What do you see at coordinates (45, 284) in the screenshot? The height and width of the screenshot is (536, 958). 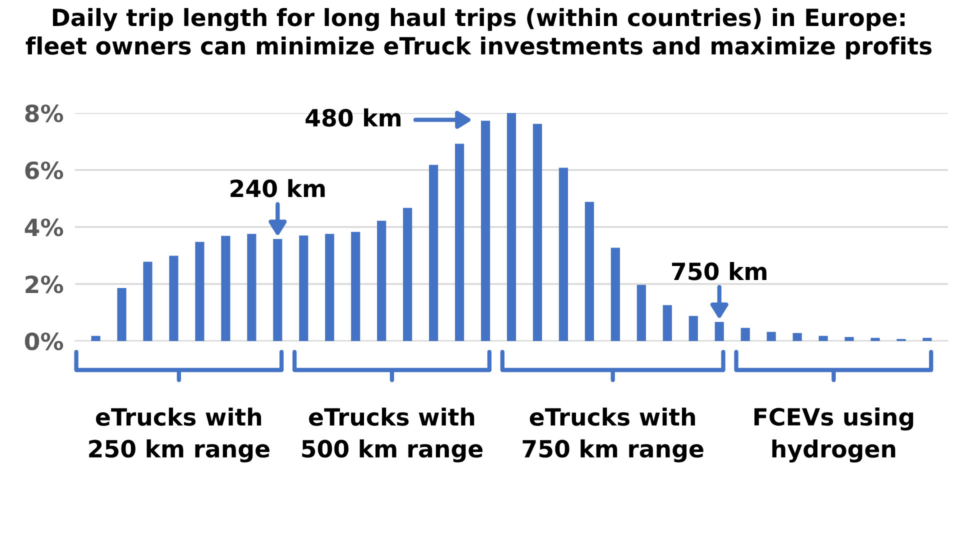 I see `y-tick-label: 2%` at bounding box center [45, 284].